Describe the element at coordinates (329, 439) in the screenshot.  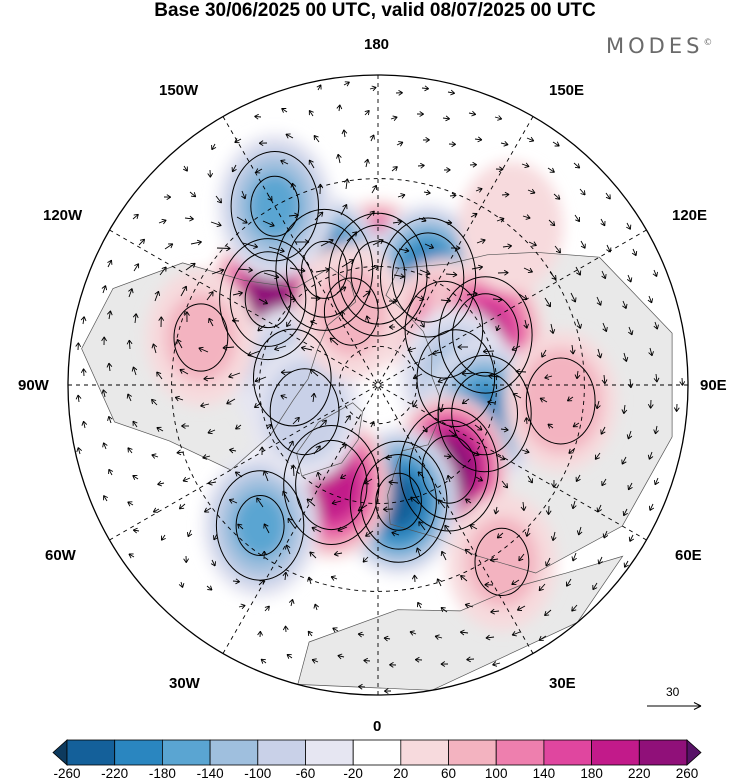
I see `coastline` at that location.